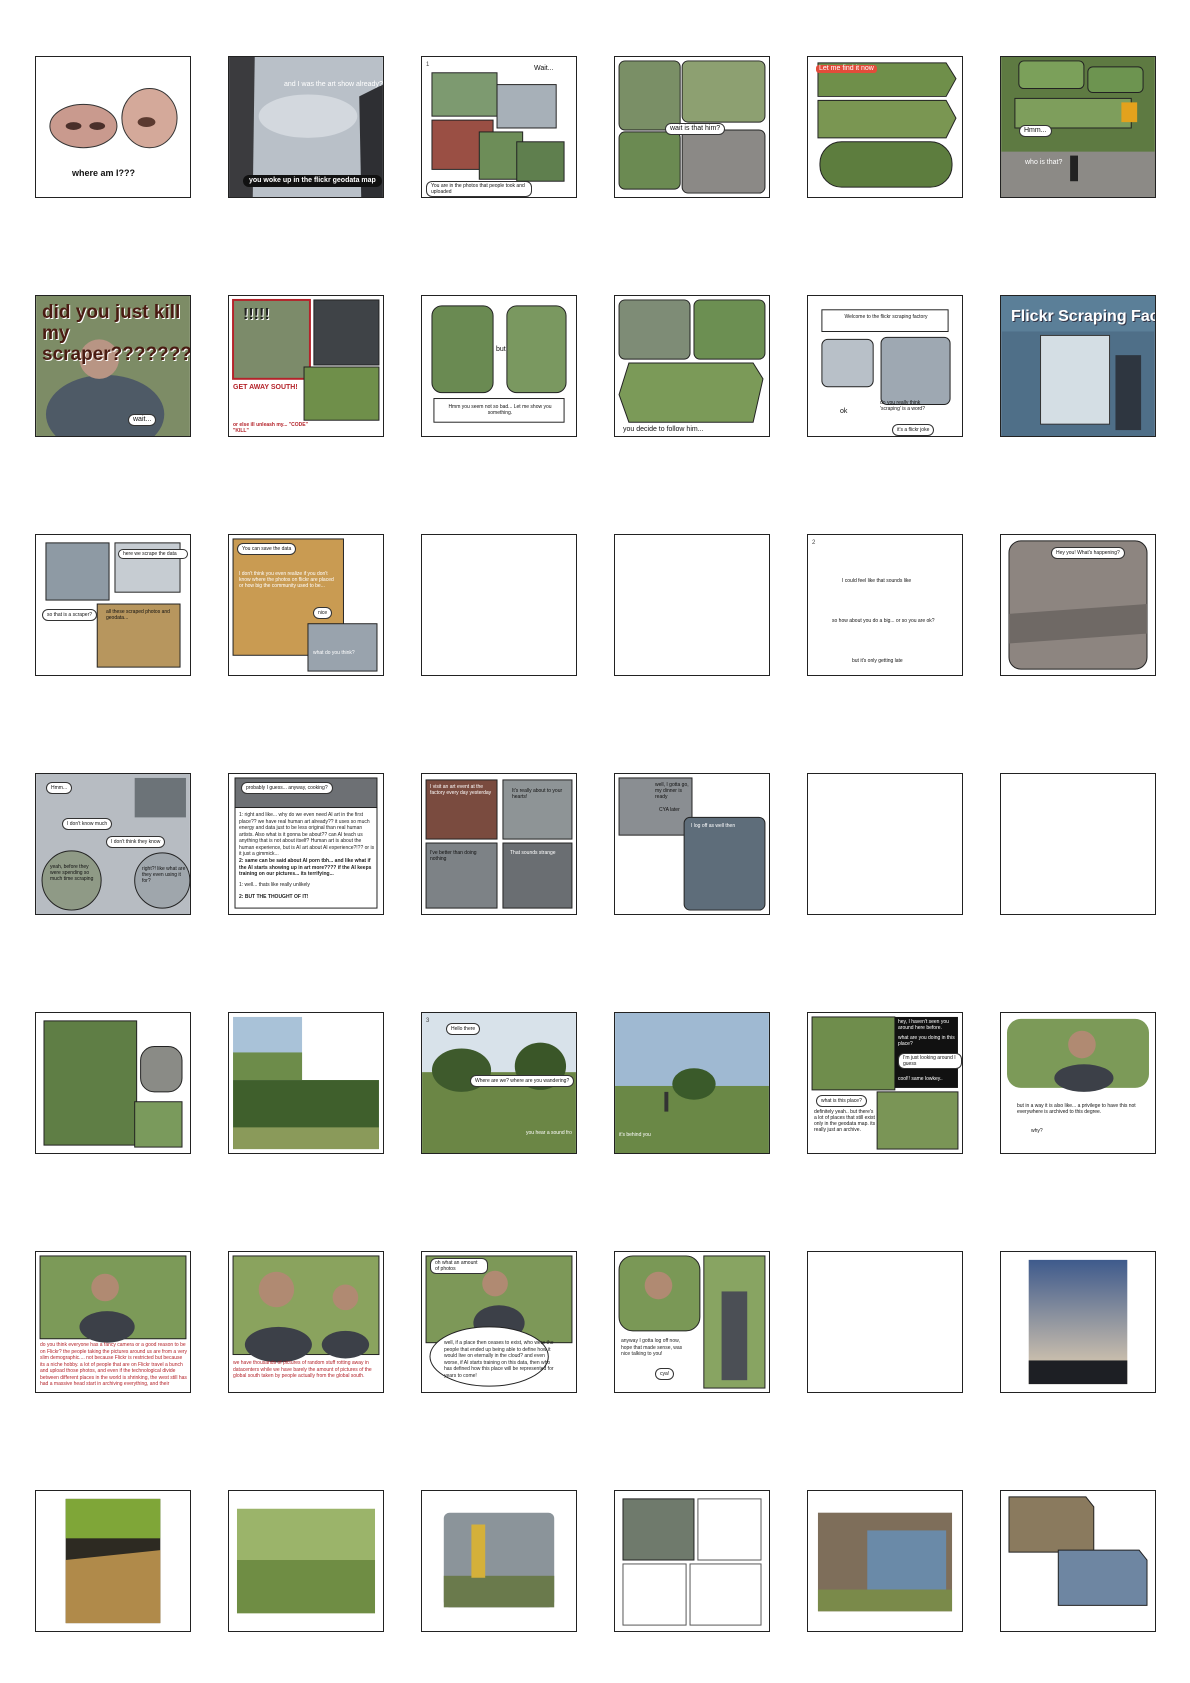 This screenshot has width=1190, height=1683. I want to click on talk-field-image, so click(113, 1299).